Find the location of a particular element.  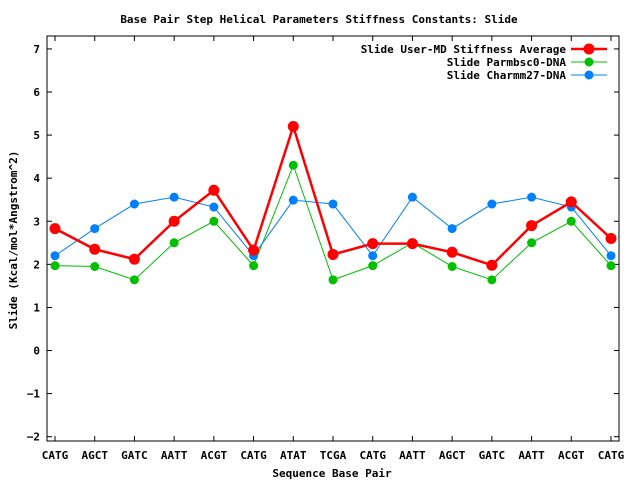

x-axis-label: Sequence Base Pair is located at coordinates (332, 473).